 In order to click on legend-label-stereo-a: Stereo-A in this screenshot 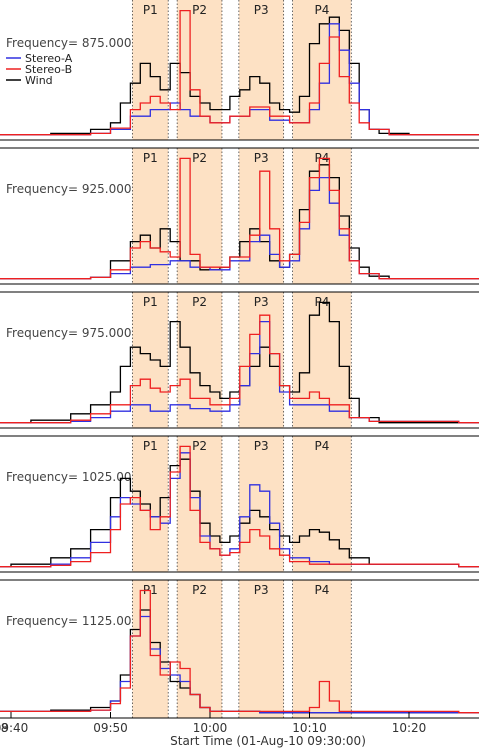, I will do `click(49, 58)`.